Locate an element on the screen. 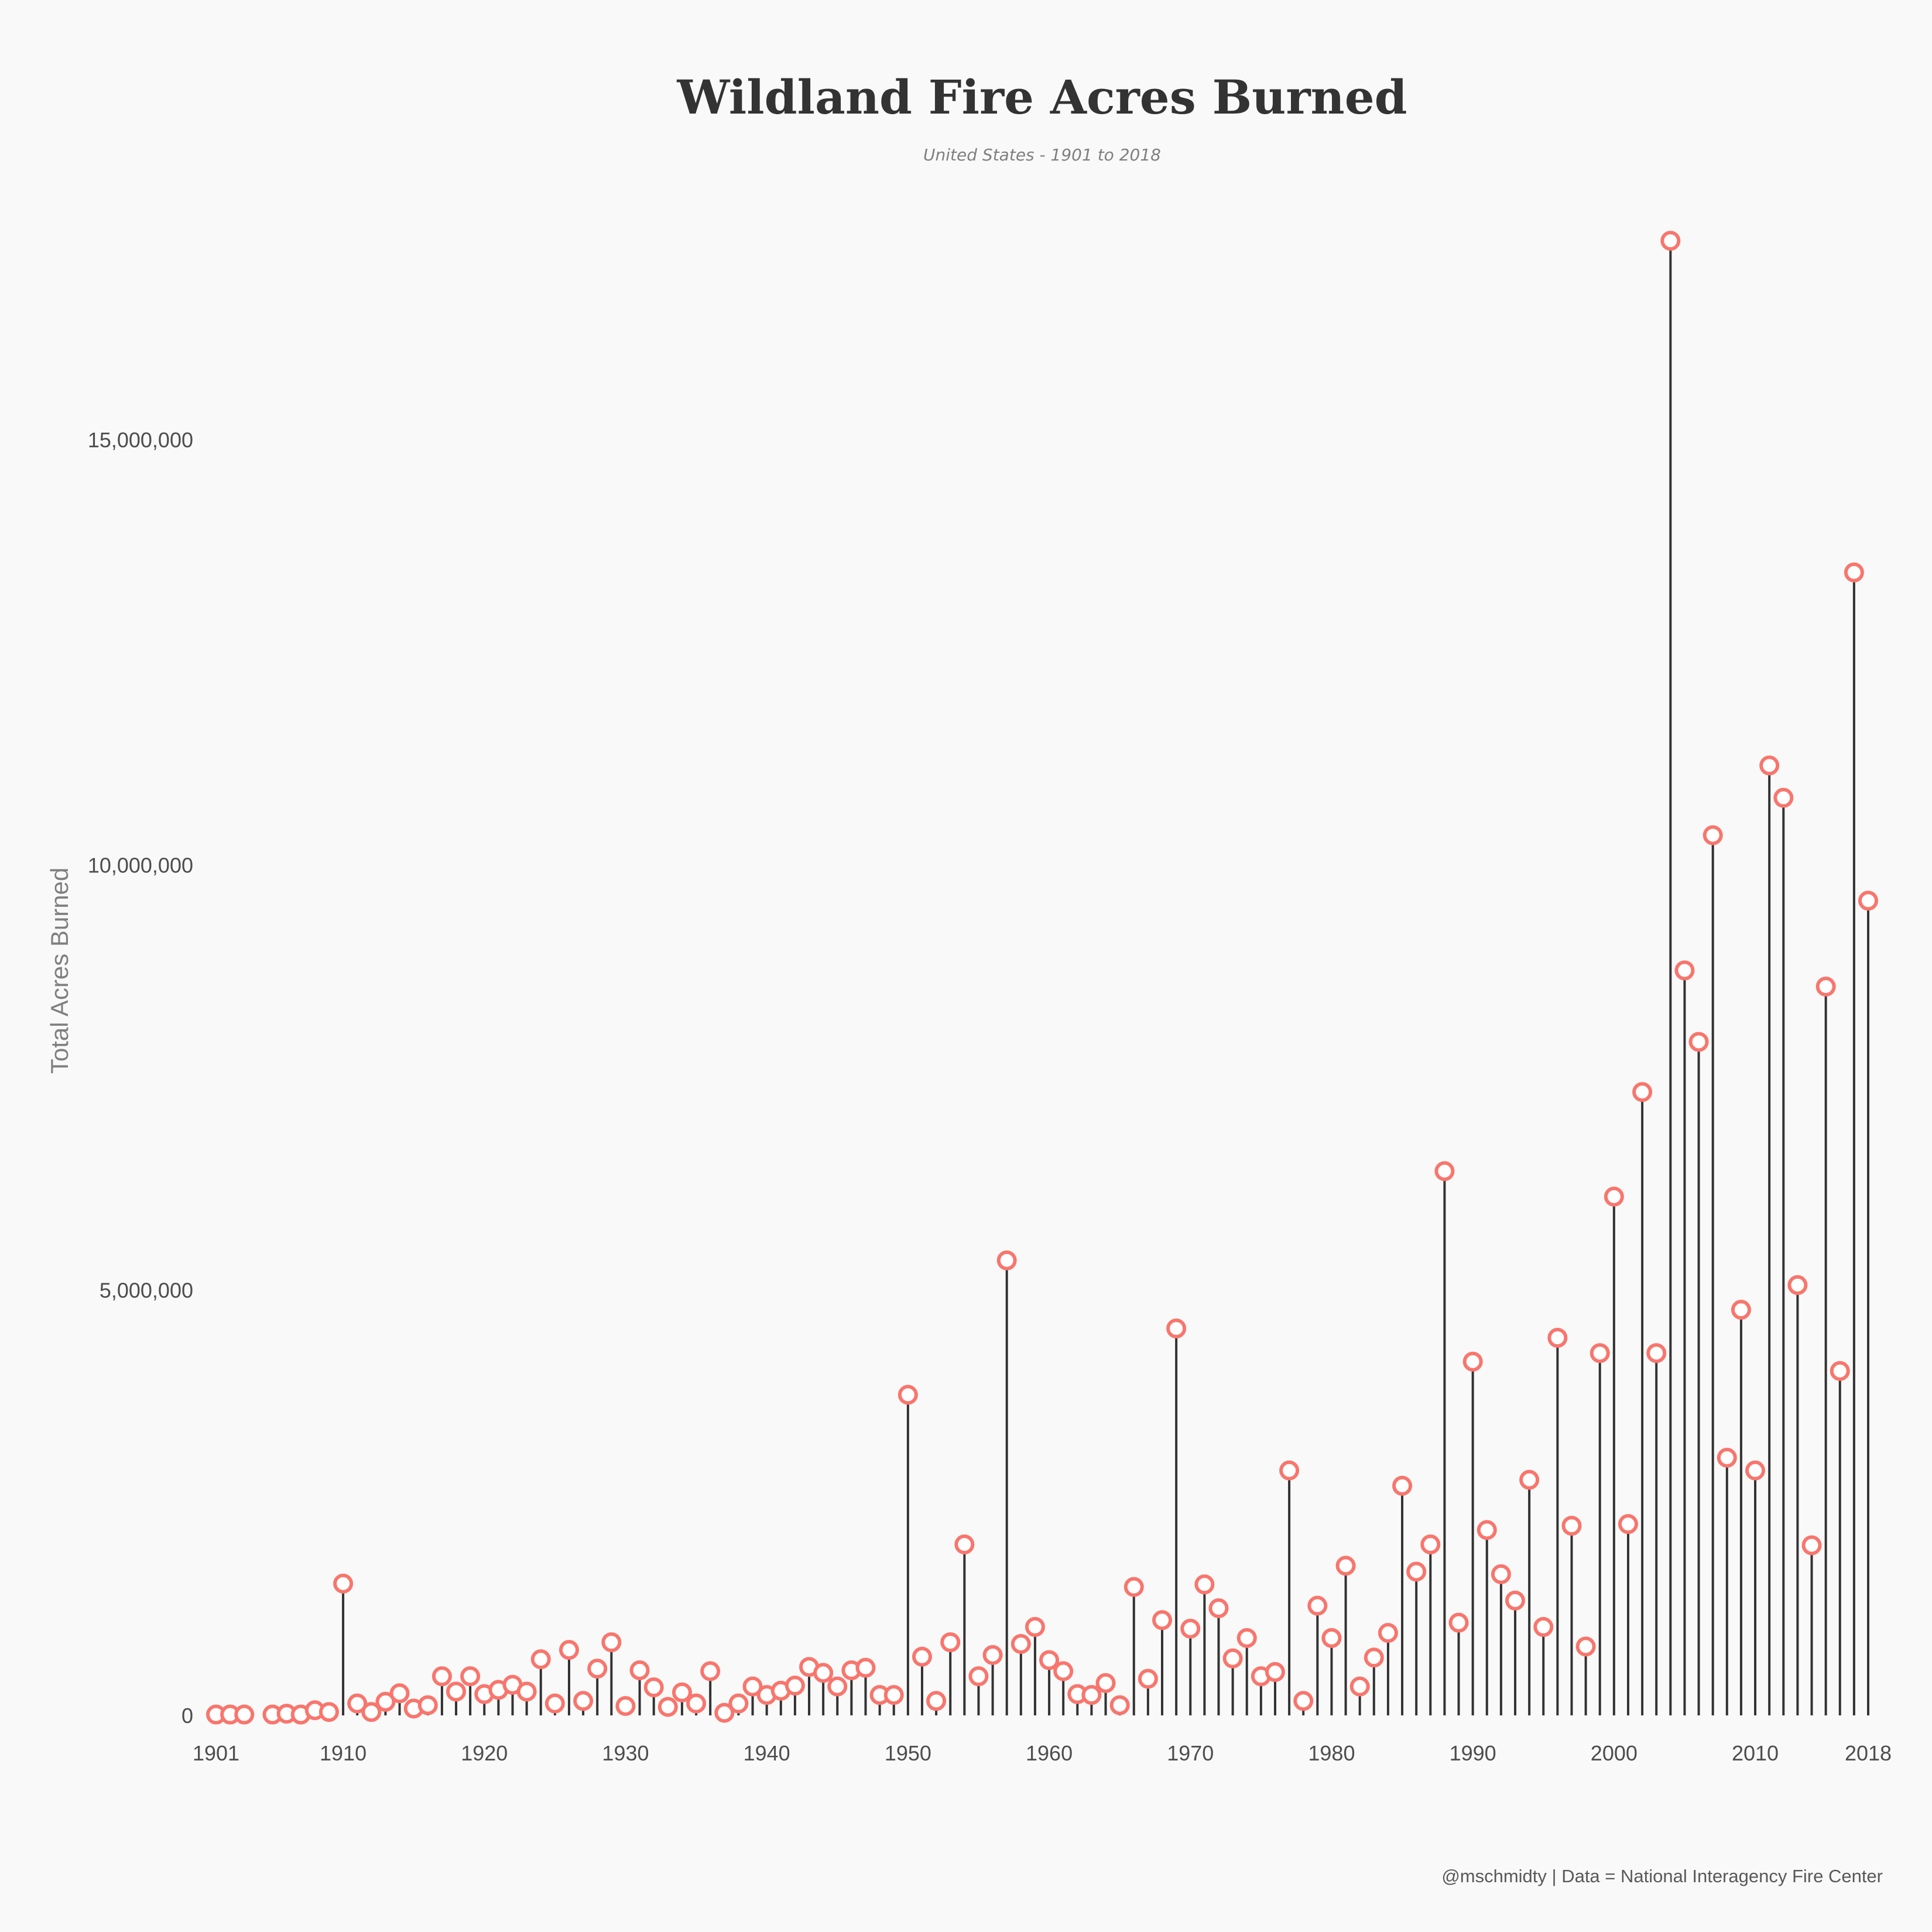 The height and width of the screenshot is (1932, 1932). point-1971 is located at coordinates (1204, 1584).